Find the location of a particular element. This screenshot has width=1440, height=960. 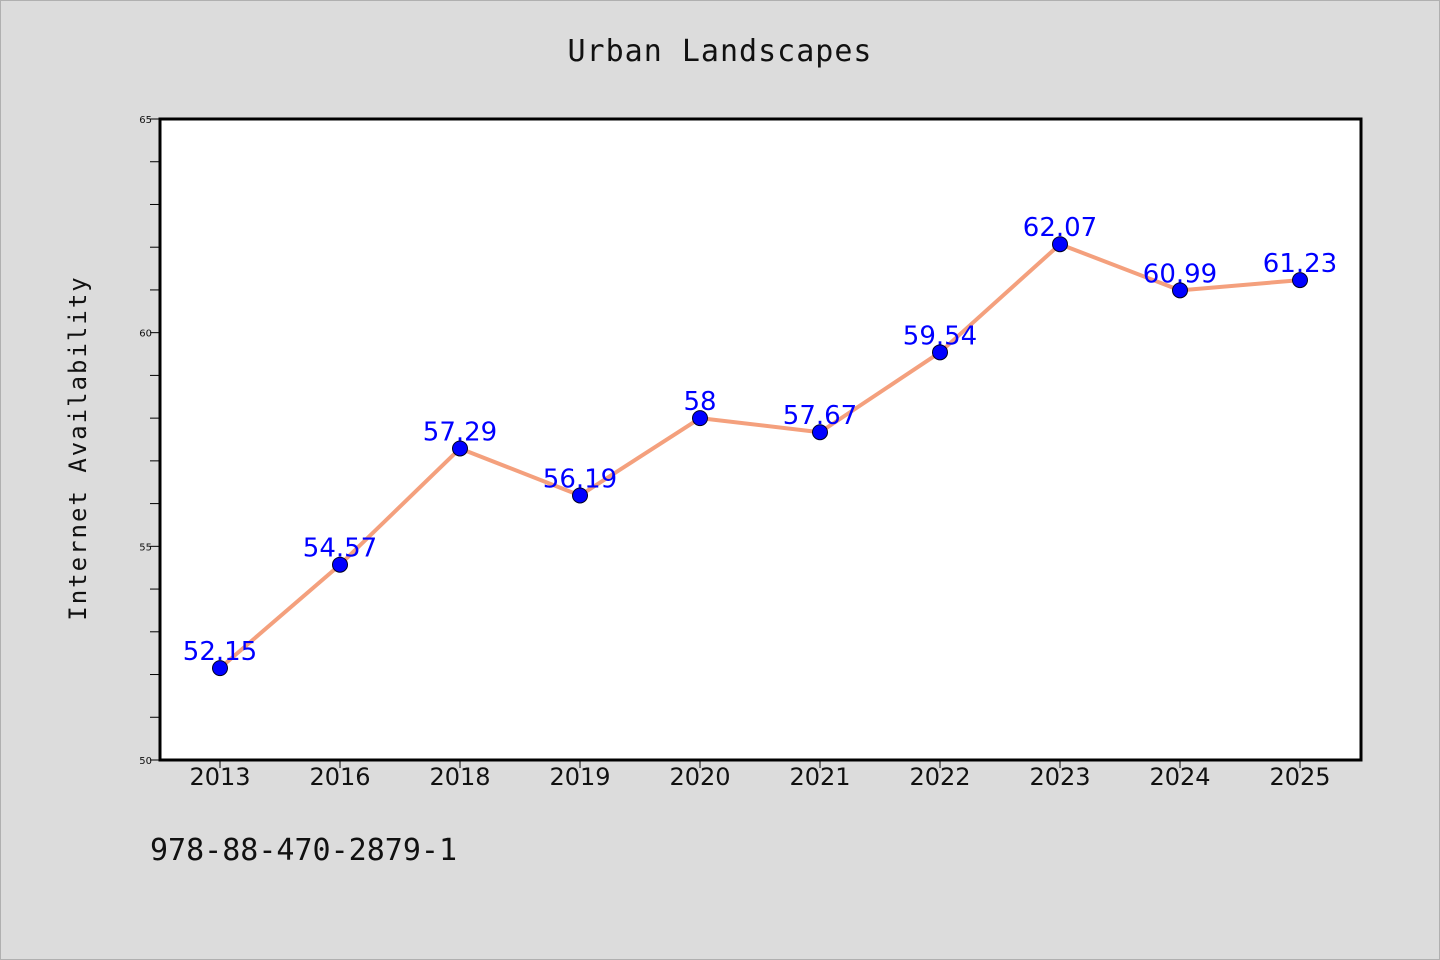

x-tick-label: 2021 is located at coordinates (819, 777).